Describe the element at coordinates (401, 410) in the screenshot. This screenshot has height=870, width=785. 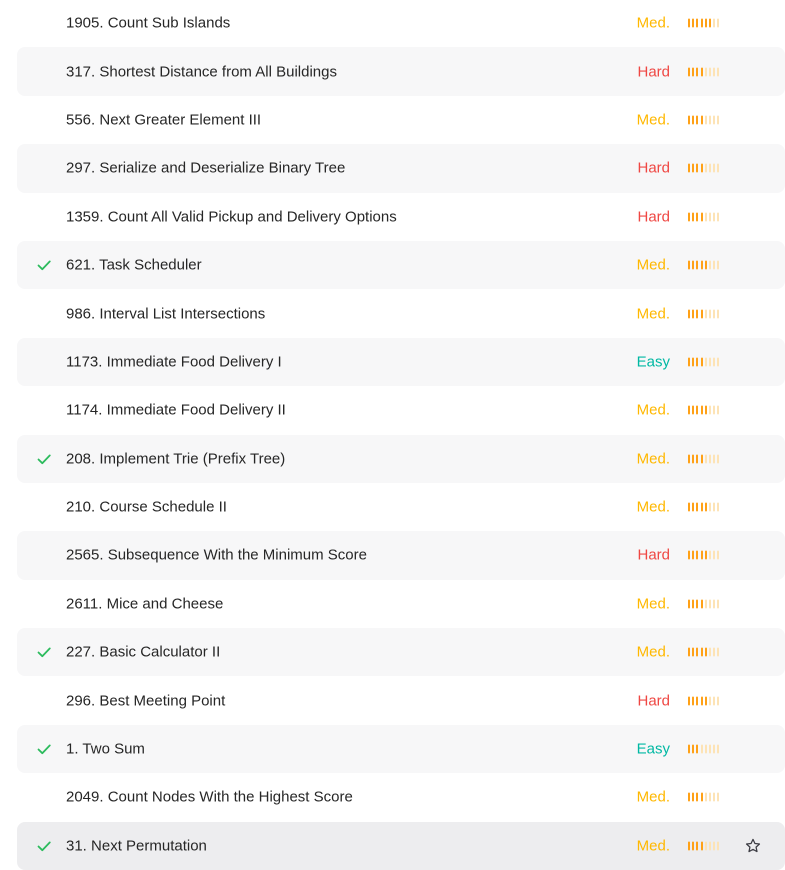
I see `problem-row: 1174. Immediate Food Delivery II Med.` at that location.